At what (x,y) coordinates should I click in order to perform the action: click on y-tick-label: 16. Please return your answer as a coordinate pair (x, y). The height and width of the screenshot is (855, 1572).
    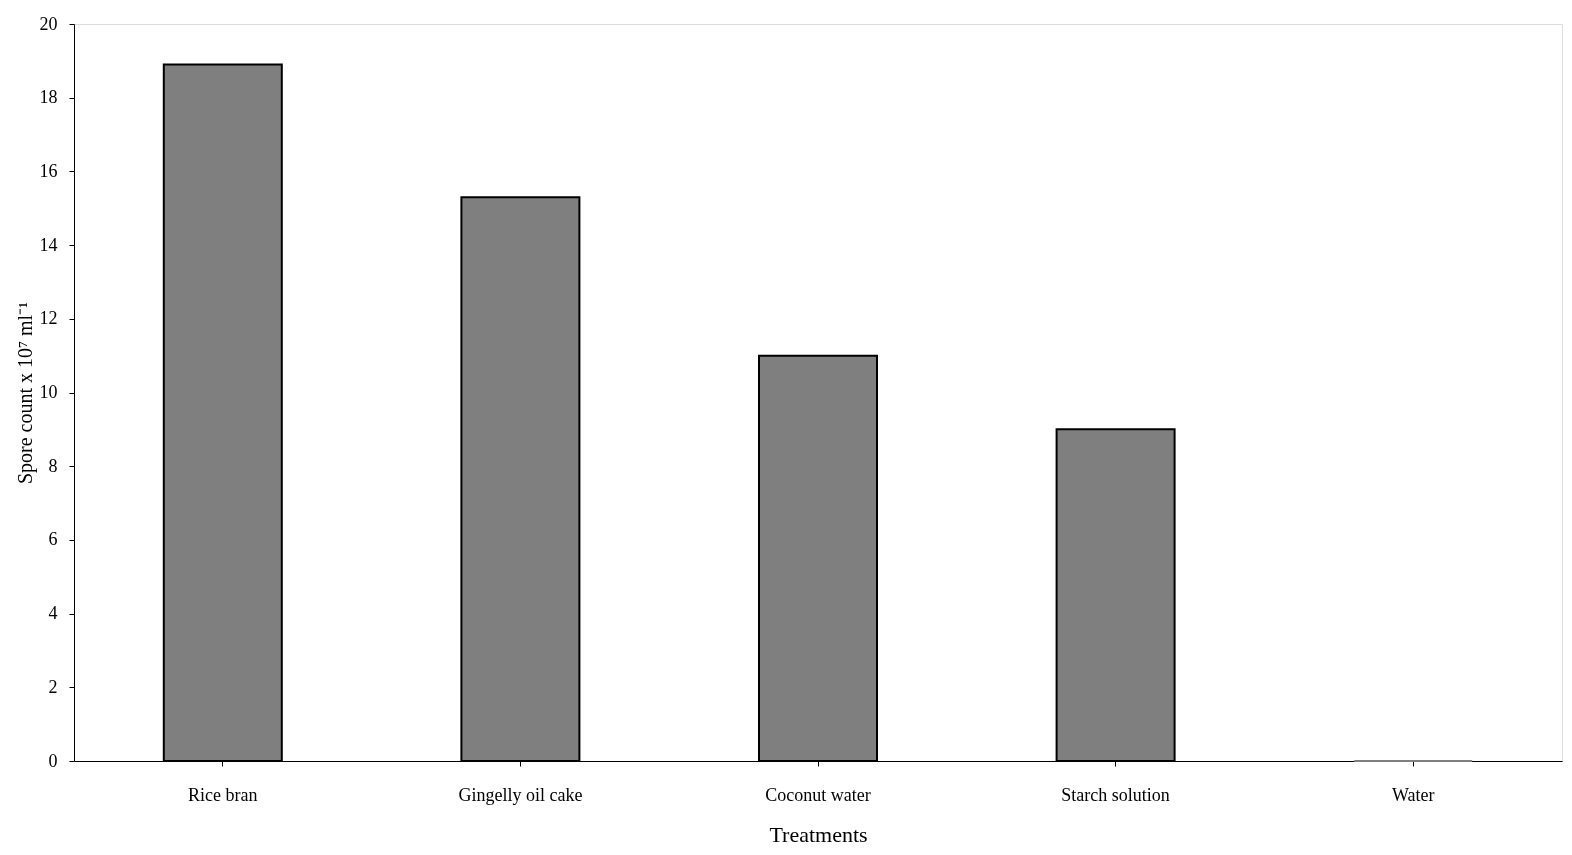
    Looking at the image, I should click on (48, 170).